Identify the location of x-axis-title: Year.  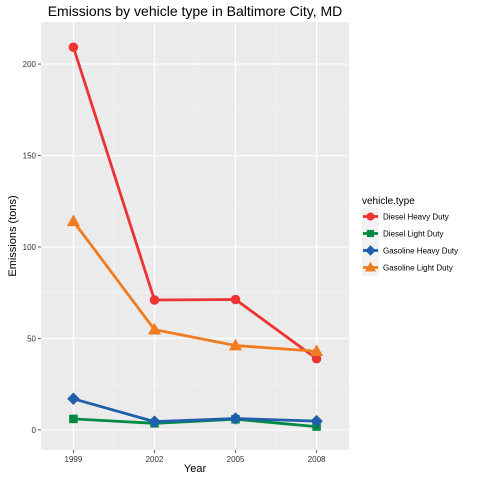
(195, 469).